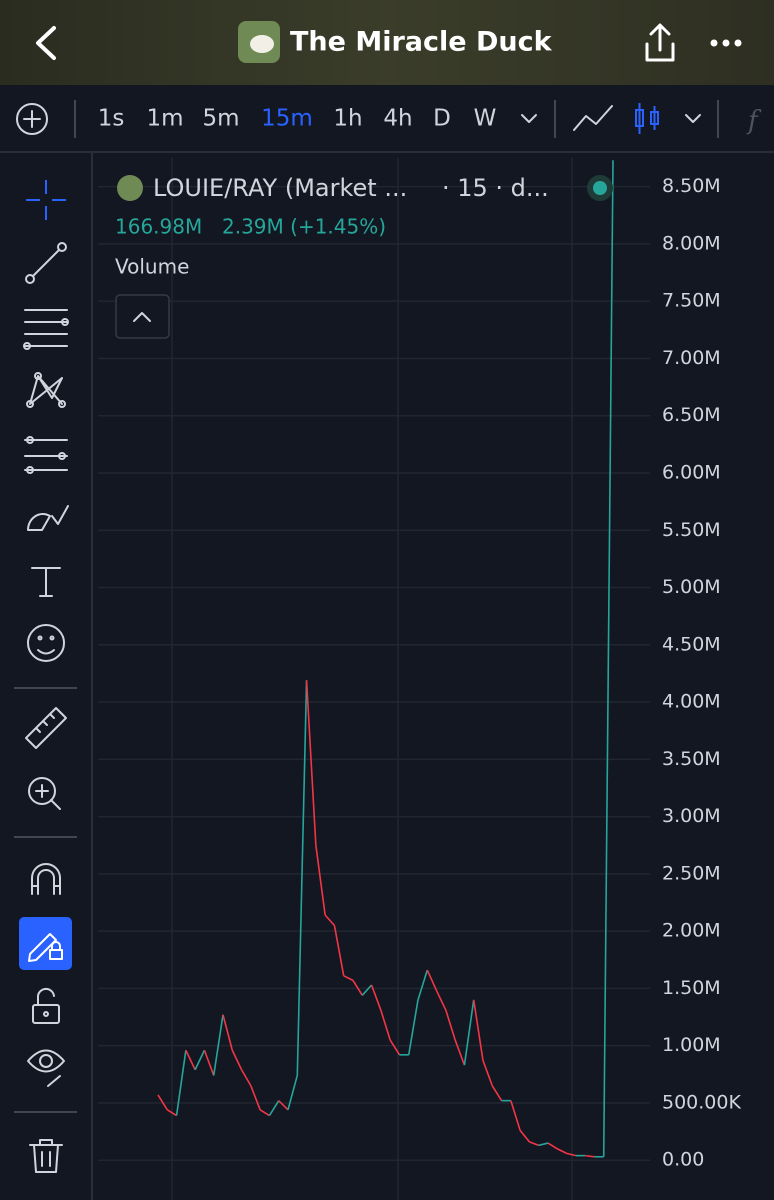 This screenshot has height=1200, width=774. What do you see at coordinates (46, 879) in the screenshot?
I see `magnet-tool` at bounding box center [46, 879].